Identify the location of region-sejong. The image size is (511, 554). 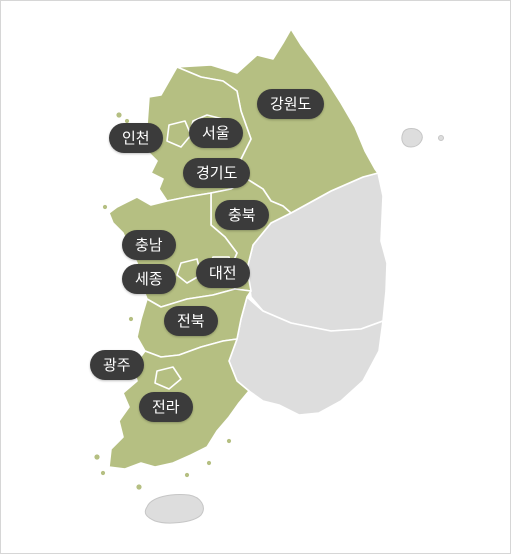
(189, 271).